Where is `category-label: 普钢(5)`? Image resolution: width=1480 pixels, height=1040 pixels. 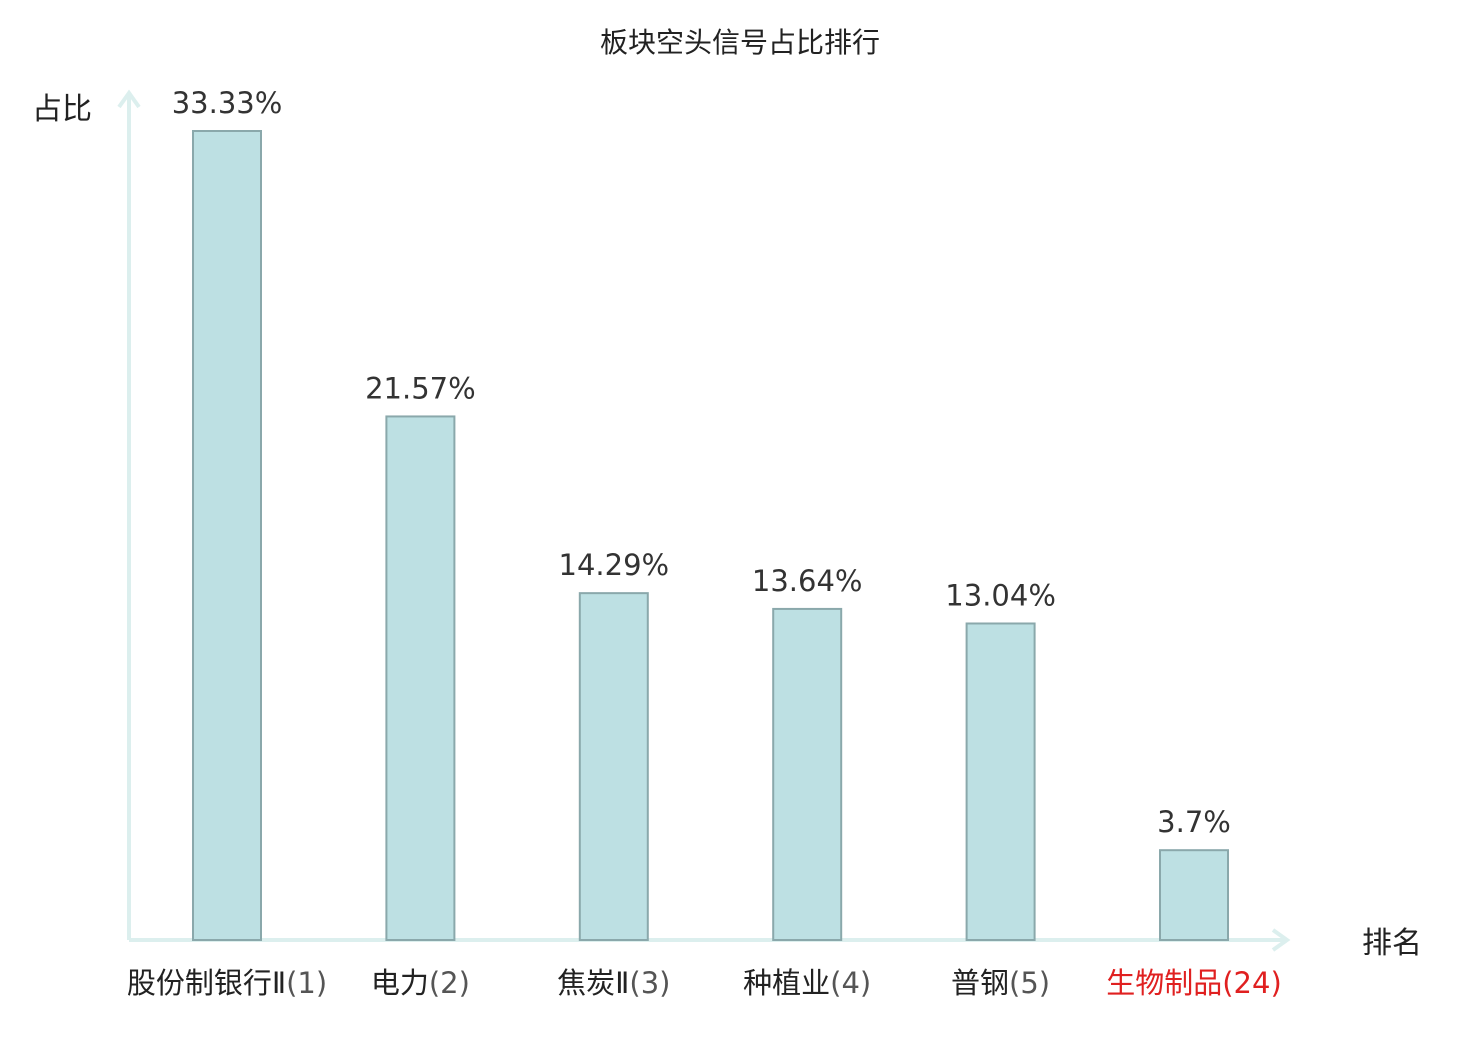 category-label: 普钢(5) is located at coordinates (1000, 983).